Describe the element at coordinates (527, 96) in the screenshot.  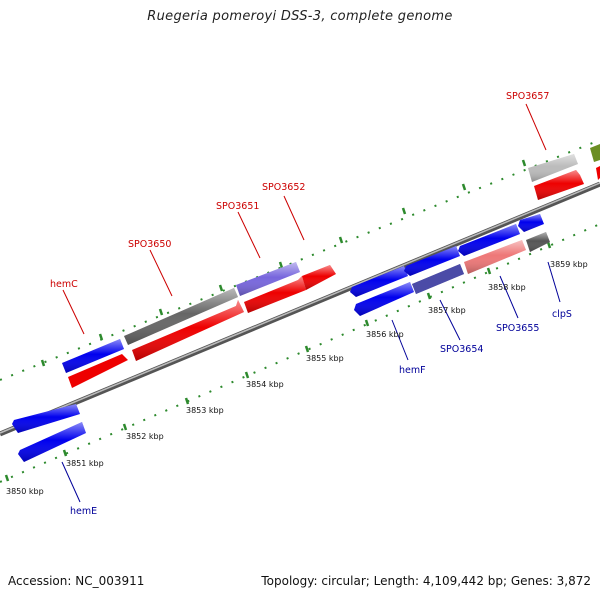
I see `gene-label-SPO3657: SPO3657` at that location.